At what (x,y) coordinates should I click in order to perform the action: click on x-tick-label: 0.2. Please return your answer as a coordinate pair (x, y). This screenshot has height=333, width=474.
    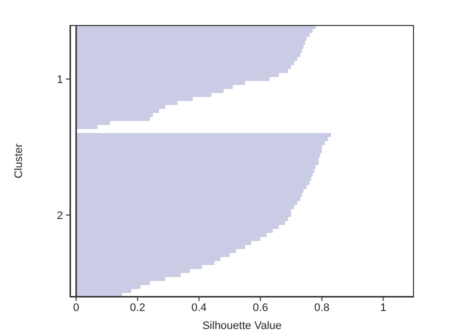
    Looking at the image, I should click on (138, 308).